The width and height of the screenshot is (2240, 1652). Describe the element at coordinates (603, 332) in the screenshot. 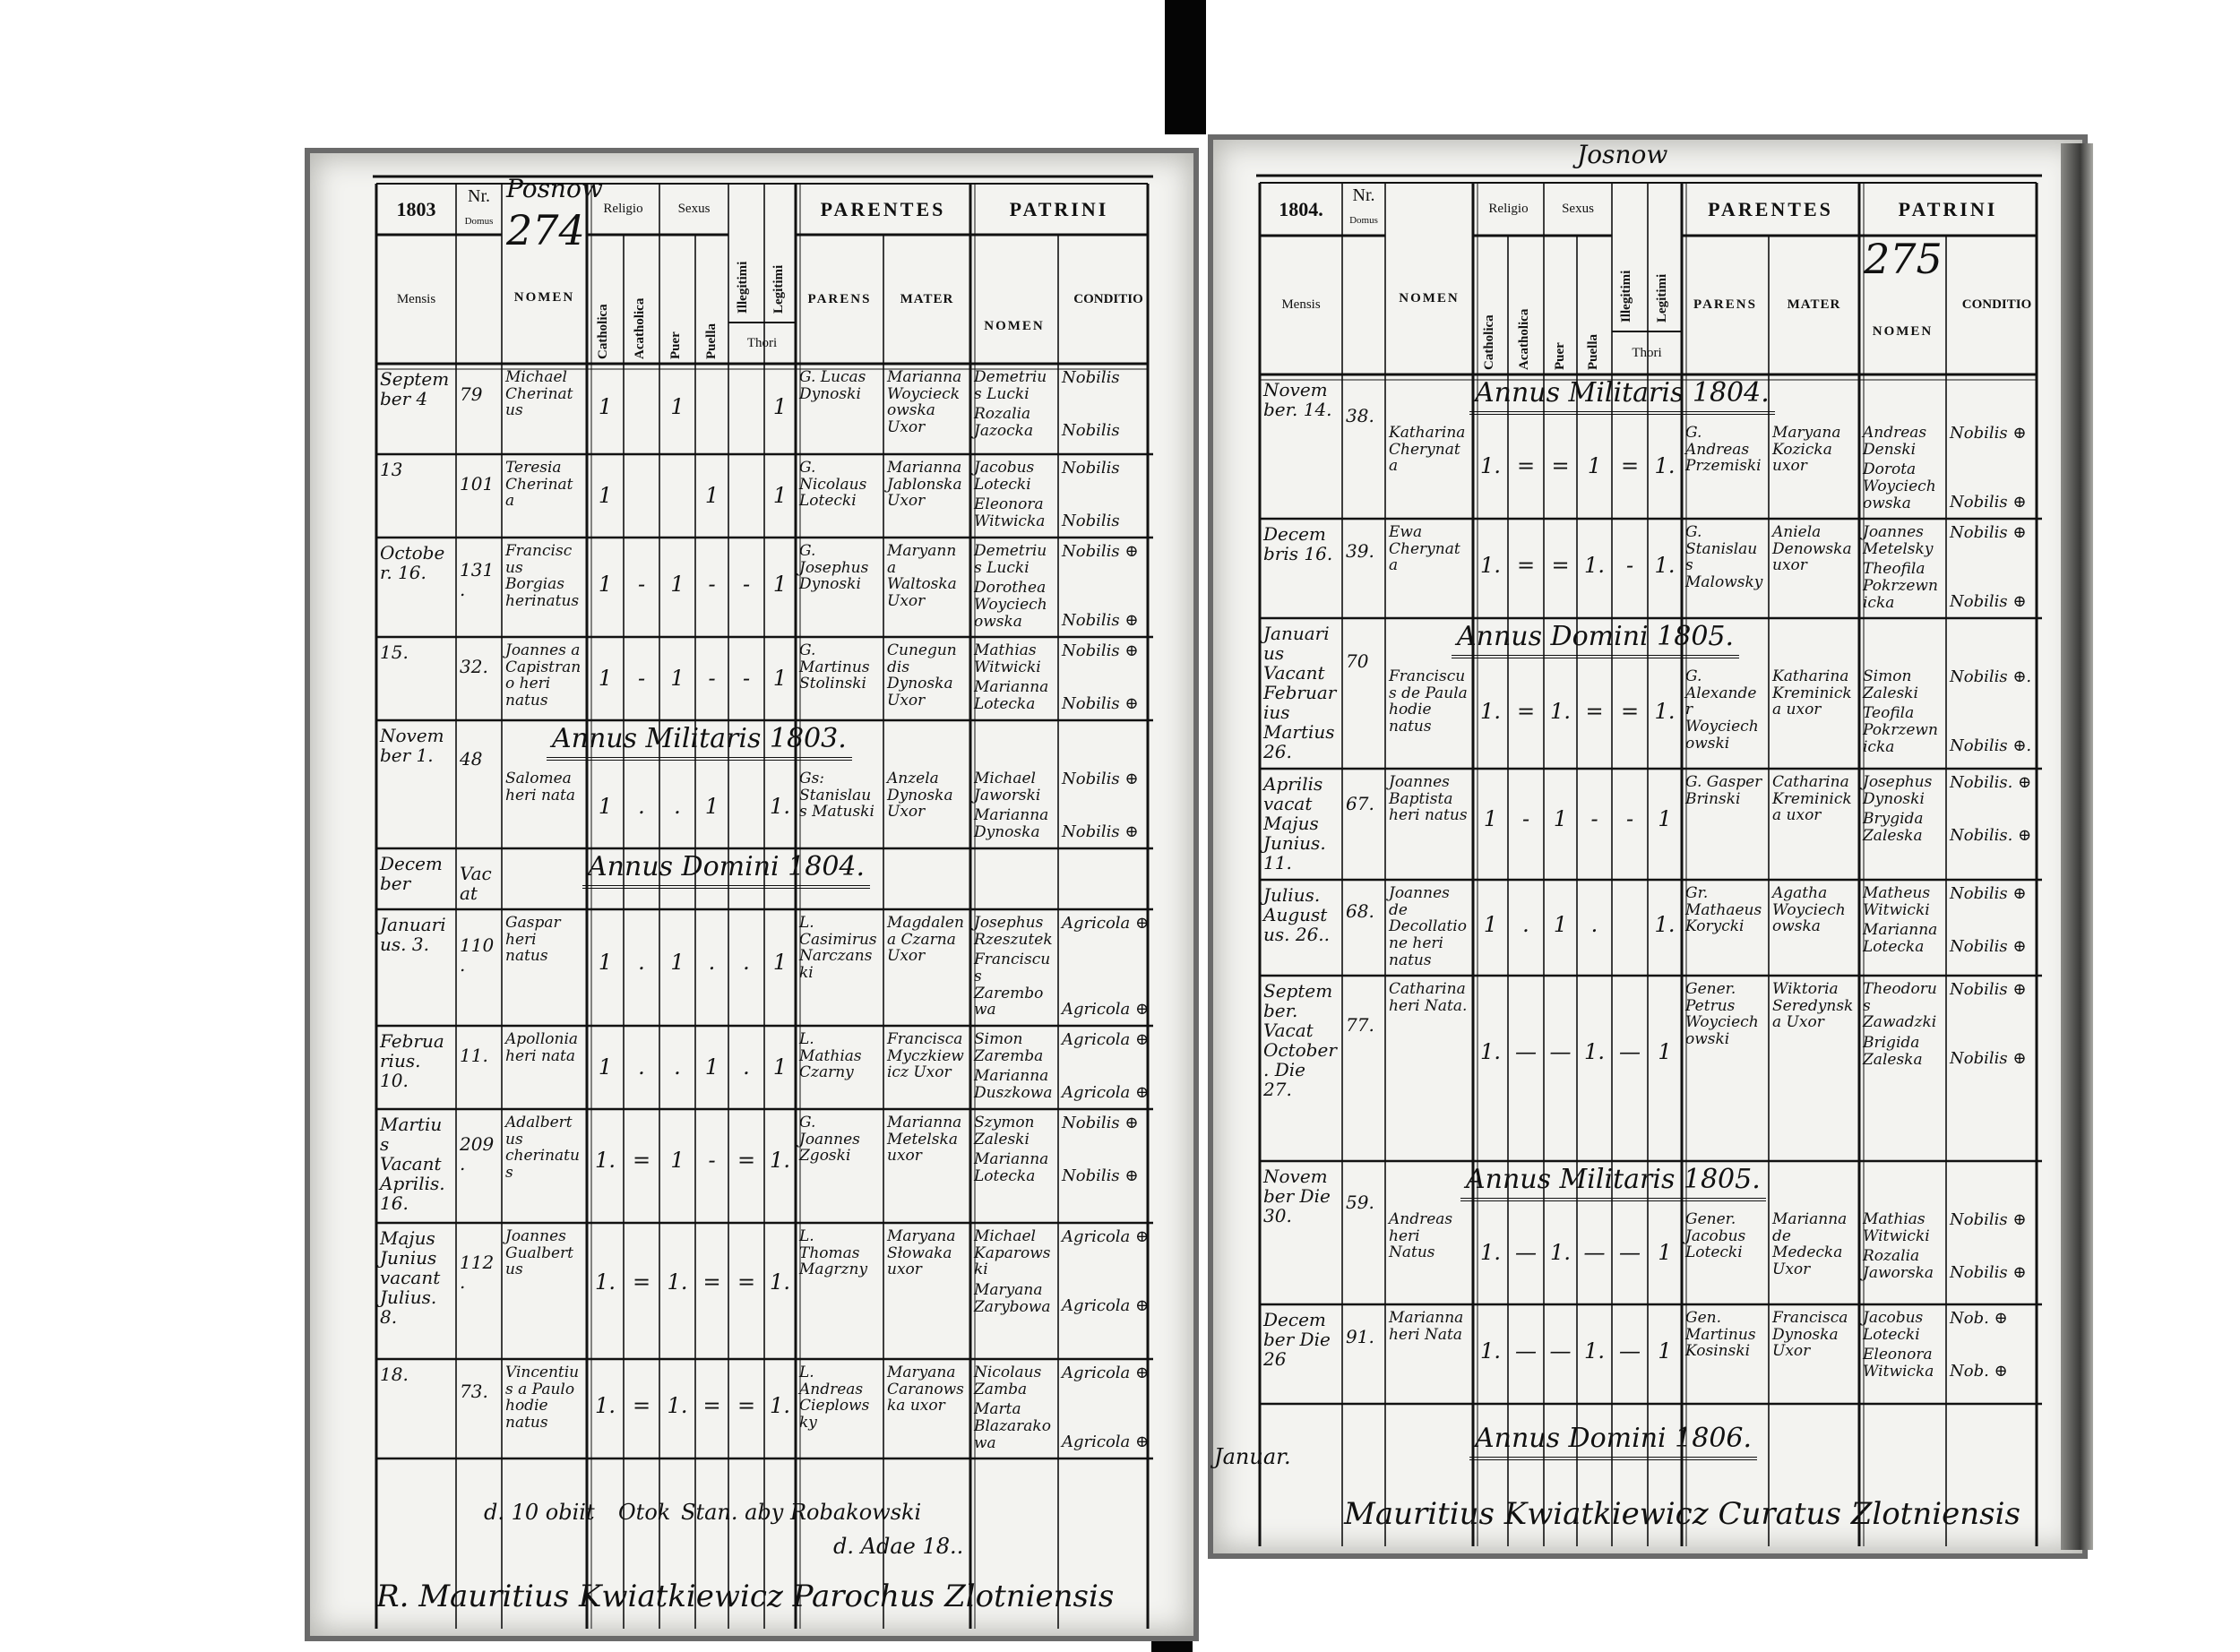

I see `header-catholica: Catholica` at that location.